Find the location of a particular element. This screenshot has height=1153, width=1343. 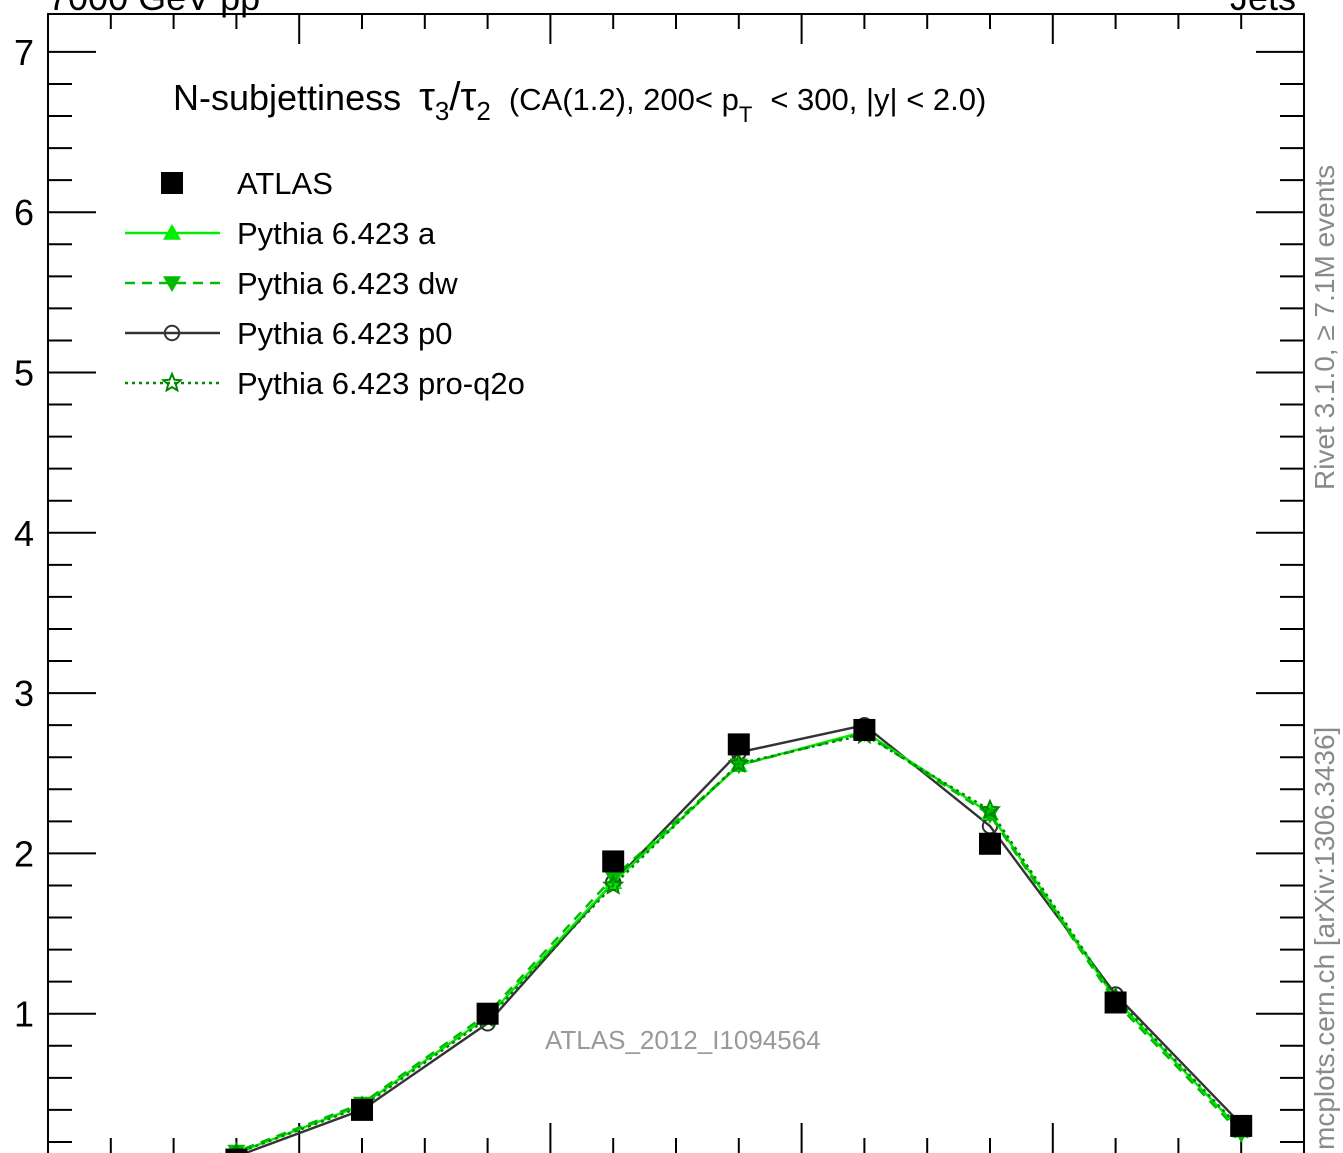

legend-entry: ATLAS is located at coordinates (247, 183).